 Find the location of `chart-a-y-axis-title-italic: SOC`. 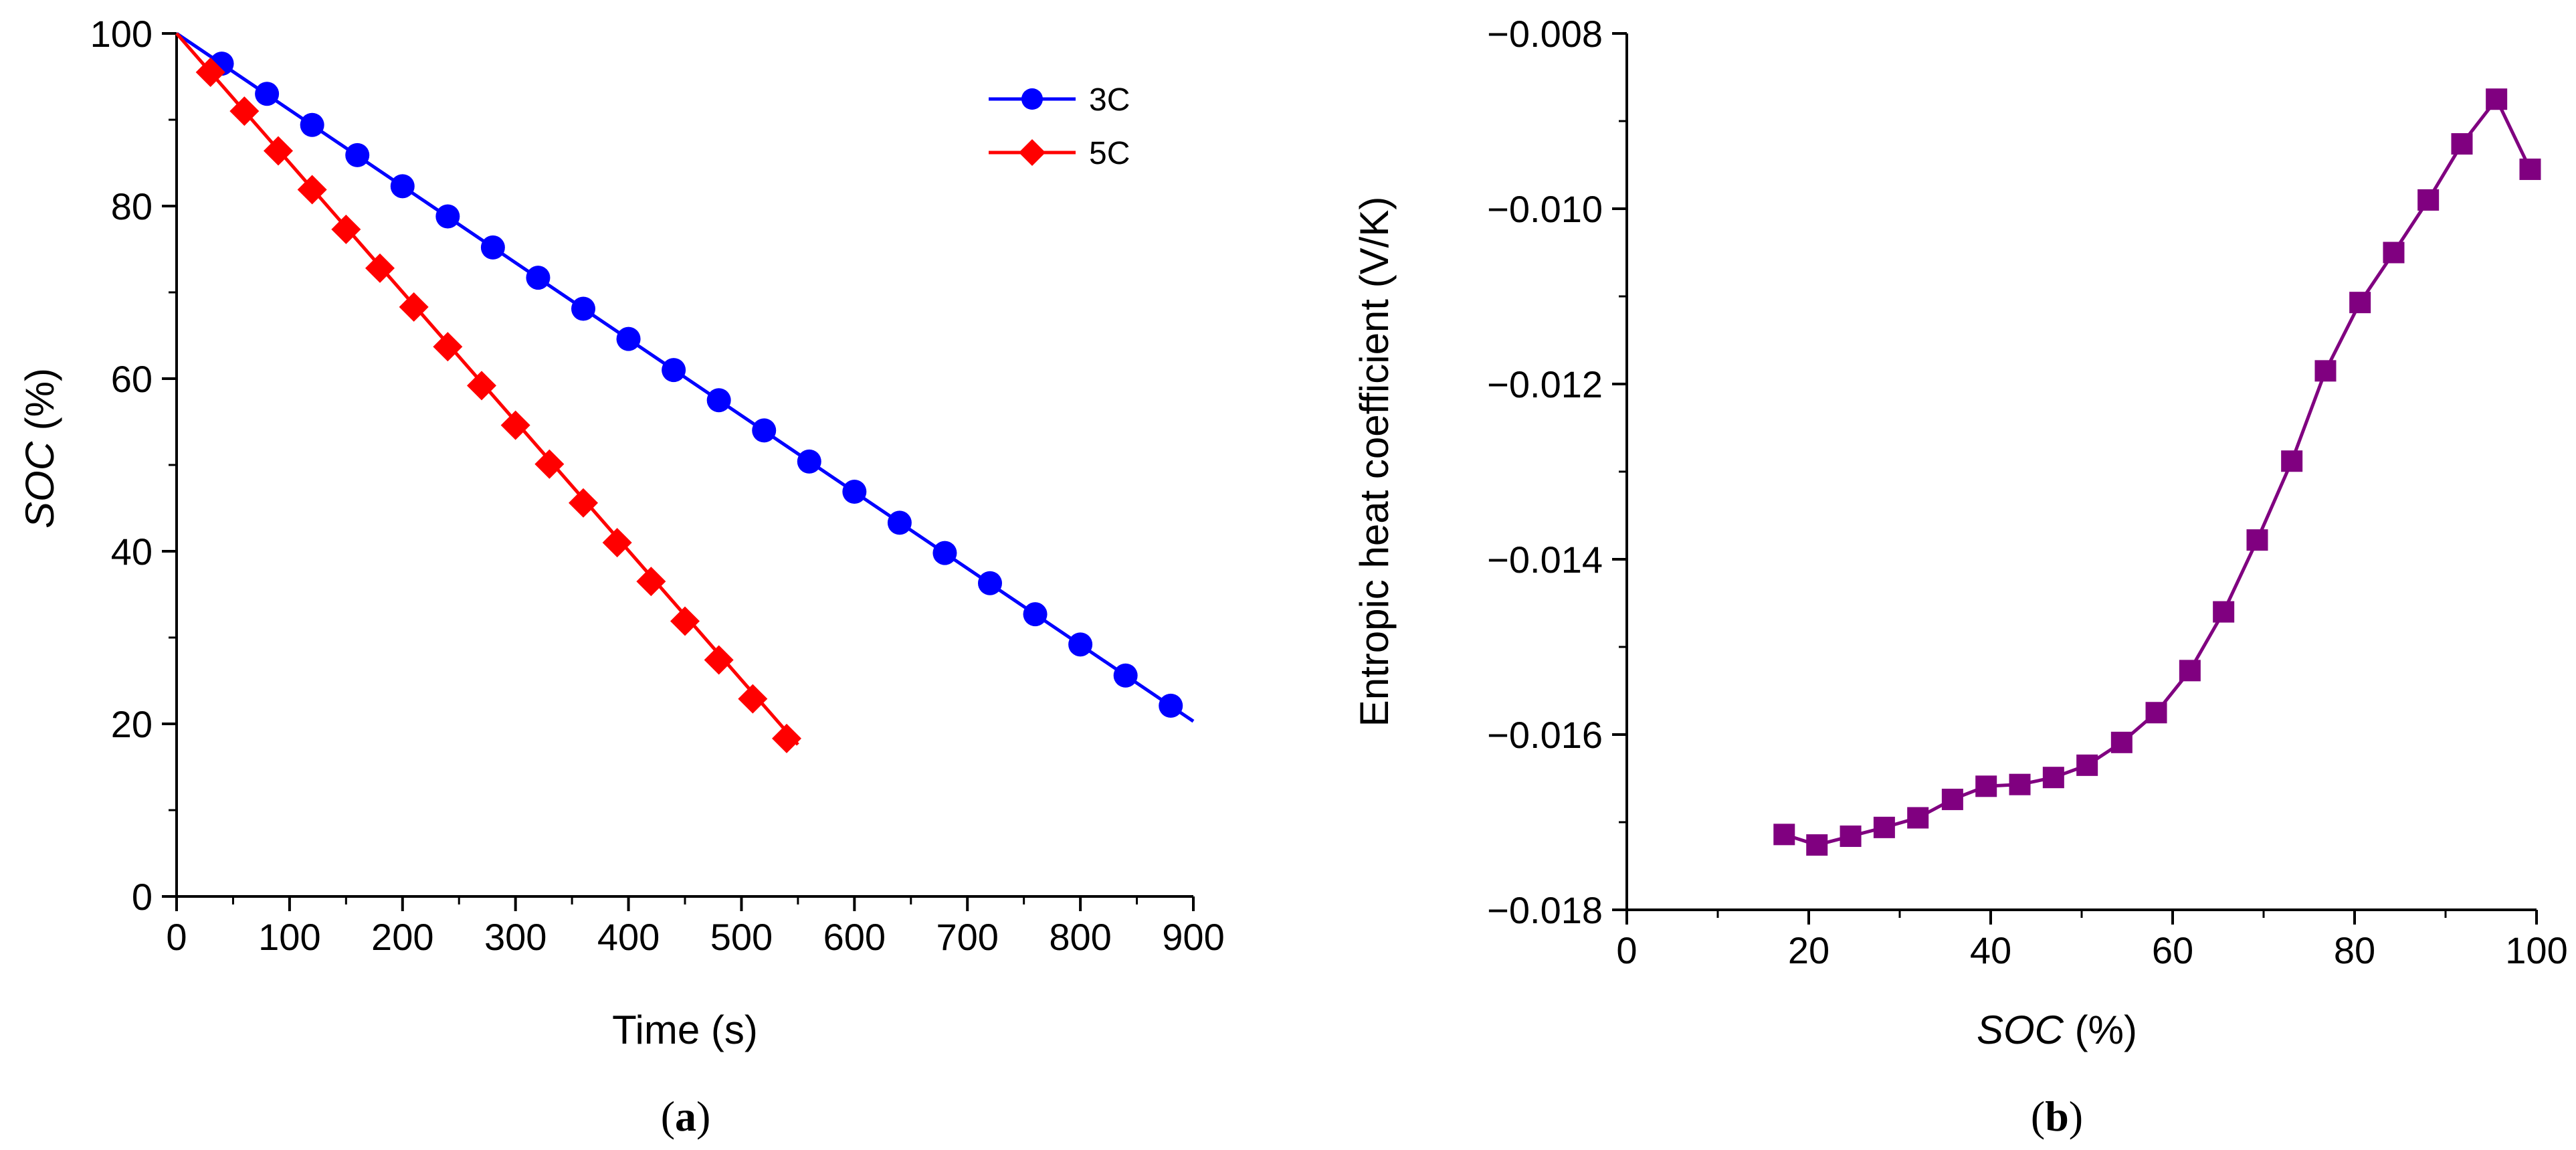

chart-a-y-axis-title-italic: SOC is located at coordinates (39, 485).